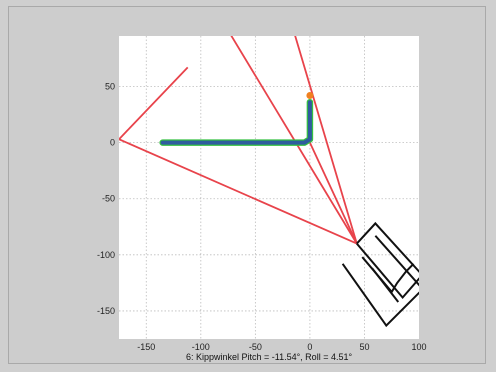 Image resolution: width=496 pixels, height=372 pixels. Describe the element at coordinates (108, 199) in the screenshot. I see `y-tick-label: -50` at that location.